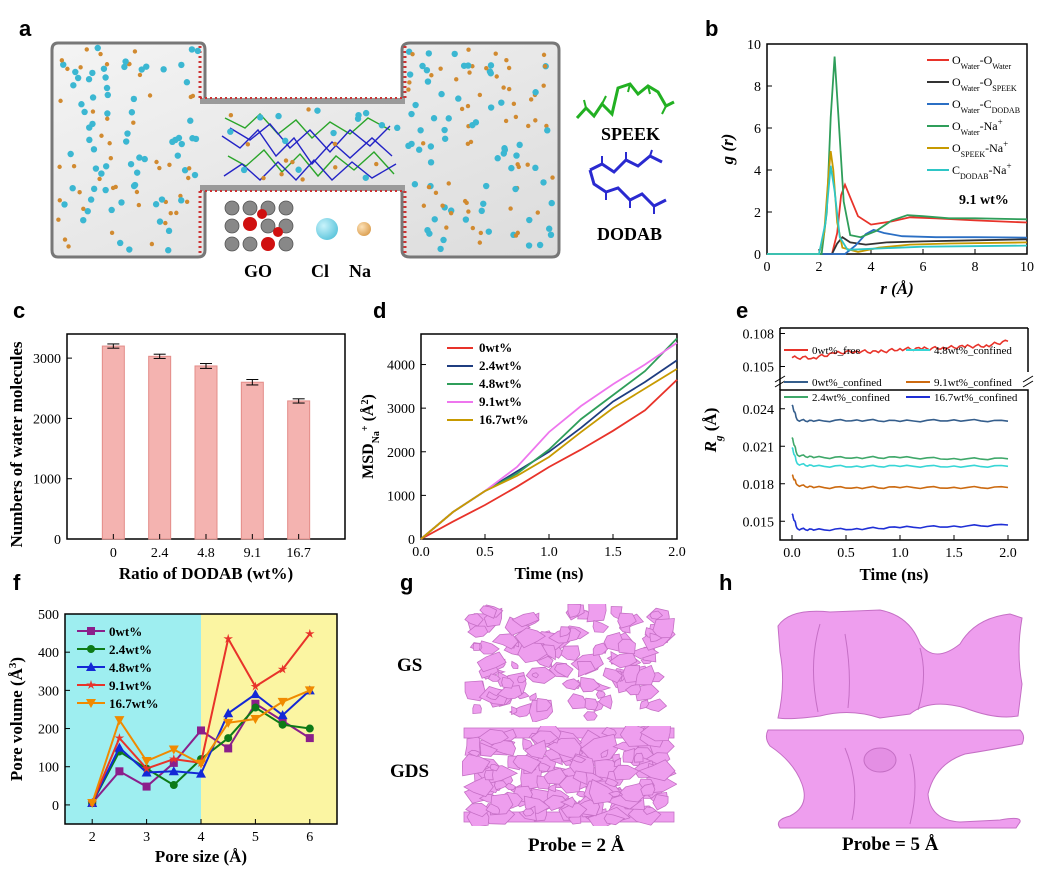 Image resolution: width=1044 pixels, height=871 pixels. Describe the element at coordinates (727, 150) in the screenshot. I see `y-axis-label: g (r)` at that location.